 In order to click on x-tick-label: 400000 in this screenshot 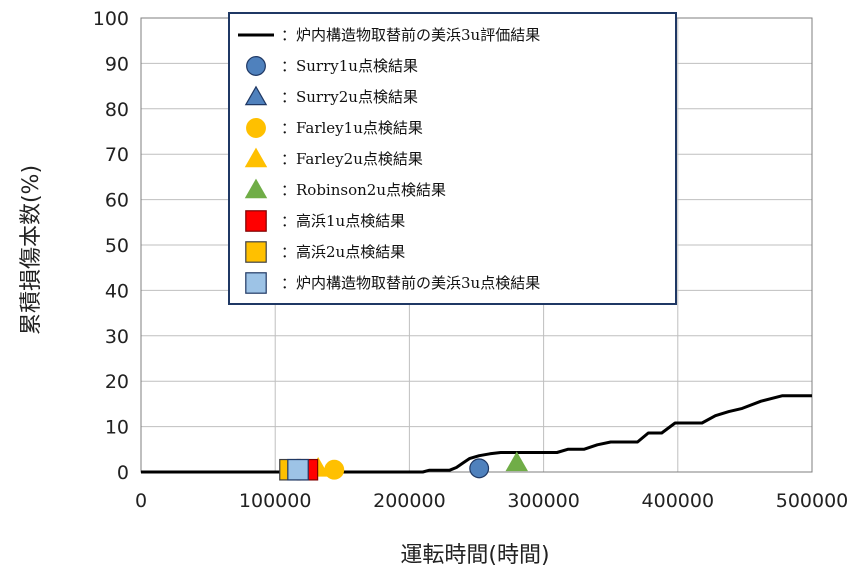, I will do `click(678, 501)`.